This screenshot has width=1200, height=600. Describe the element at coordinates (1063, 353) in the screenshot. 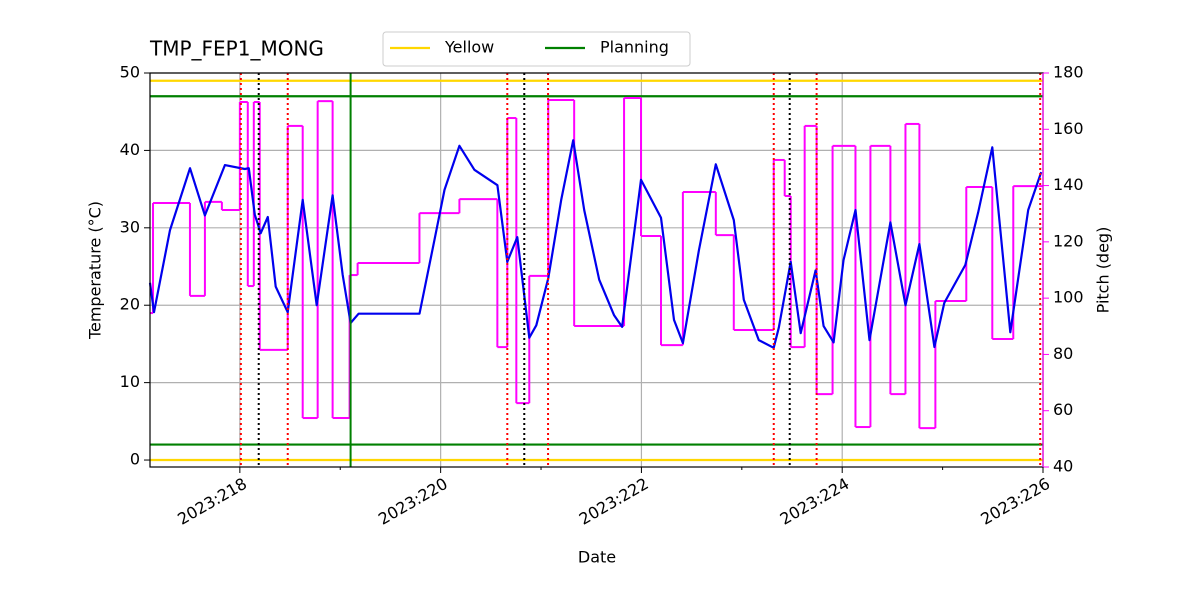

I see `y2-tick-label: 80` at that location.